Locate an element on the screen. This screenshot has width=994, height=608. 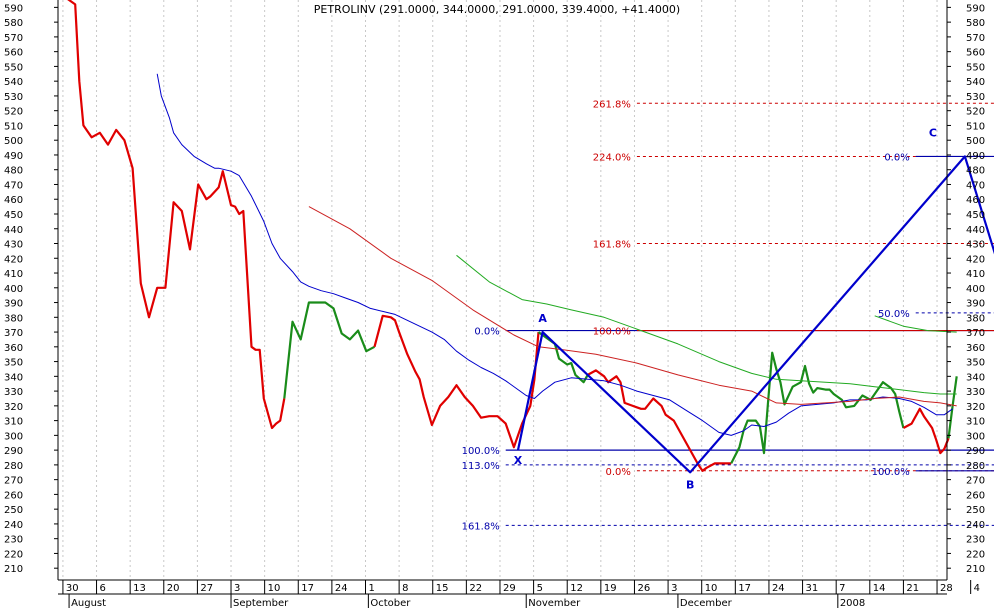
y-tick-label-right: 340 is located at coordinates (975, 377).